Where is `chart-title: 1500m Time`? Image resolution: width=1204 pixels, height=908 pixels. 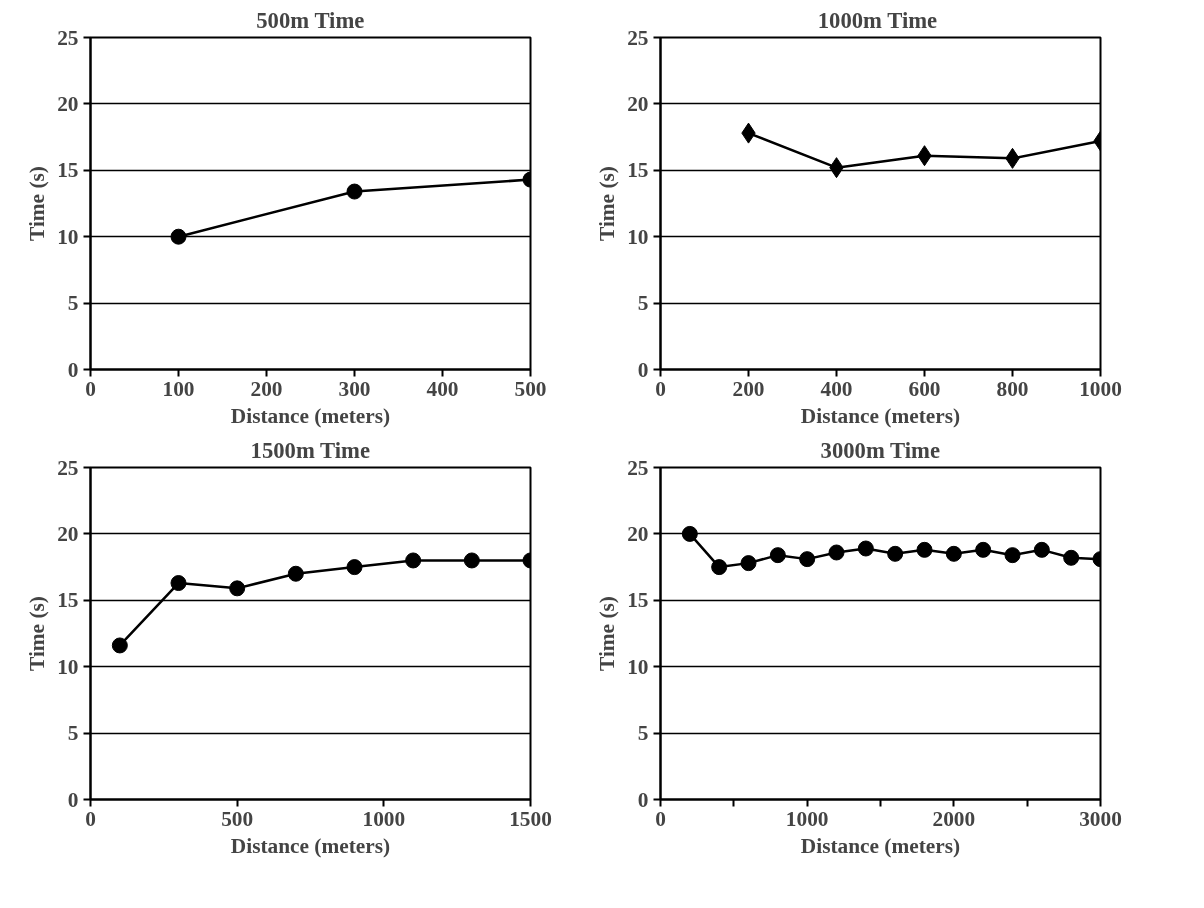
chart-title: 1500m Time is located at coordinates (310, 450).